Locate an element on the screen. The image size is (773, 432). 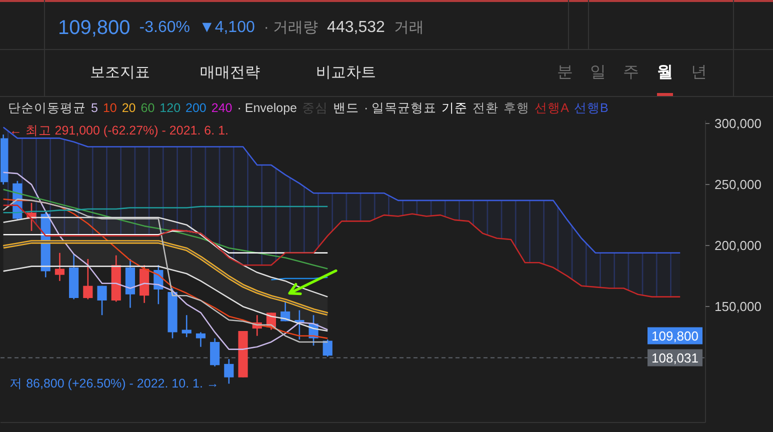
text: 전환 is located at coordinates (485, 108).